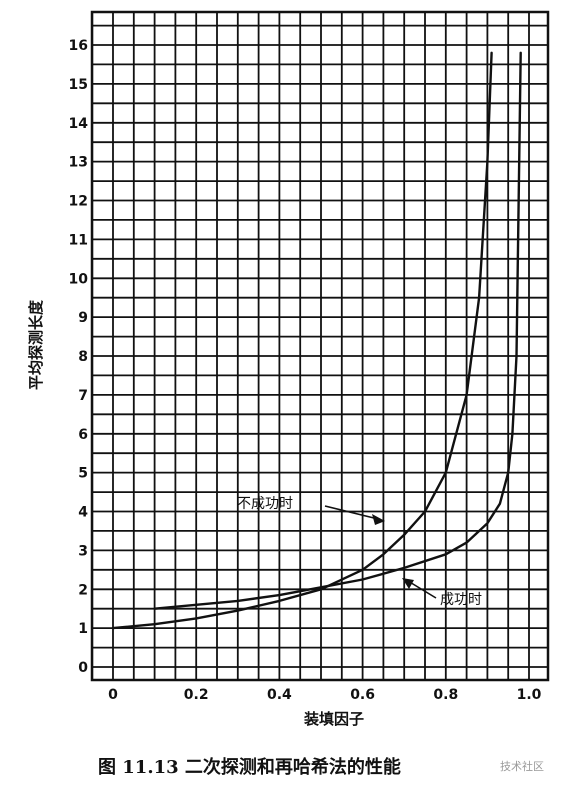 The height and width of the screenshot is (789, 564). I want to click on y-tick-label: 14, so click(79, 124).